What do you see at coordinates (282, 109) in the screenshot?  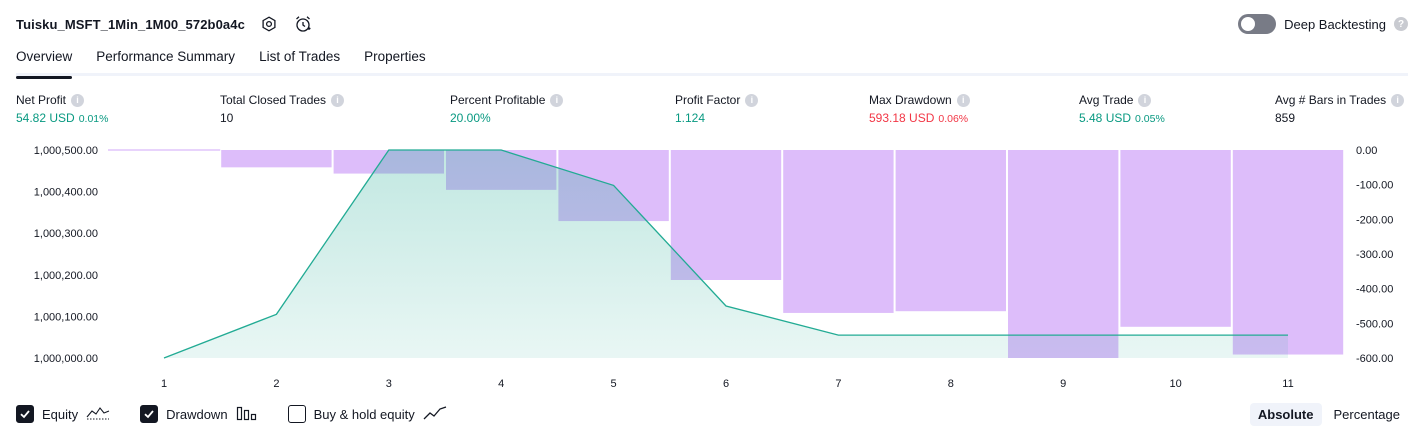 I see `metric-total-closed-trades: Total Closed Trades i 10` at bounding box center [282, 109].